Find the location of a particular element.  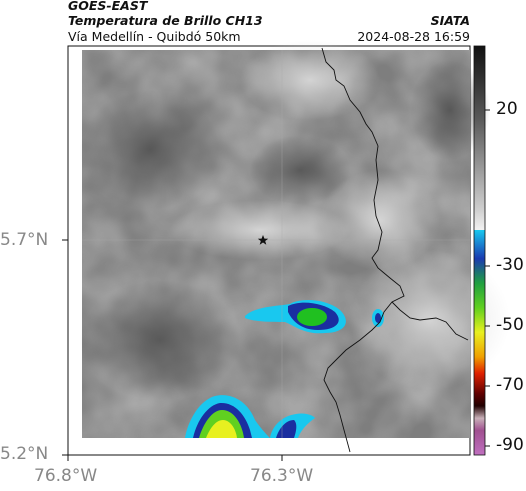

timestamp-label: 2024-08-28 16:59 is located at coordinates (413, 36).